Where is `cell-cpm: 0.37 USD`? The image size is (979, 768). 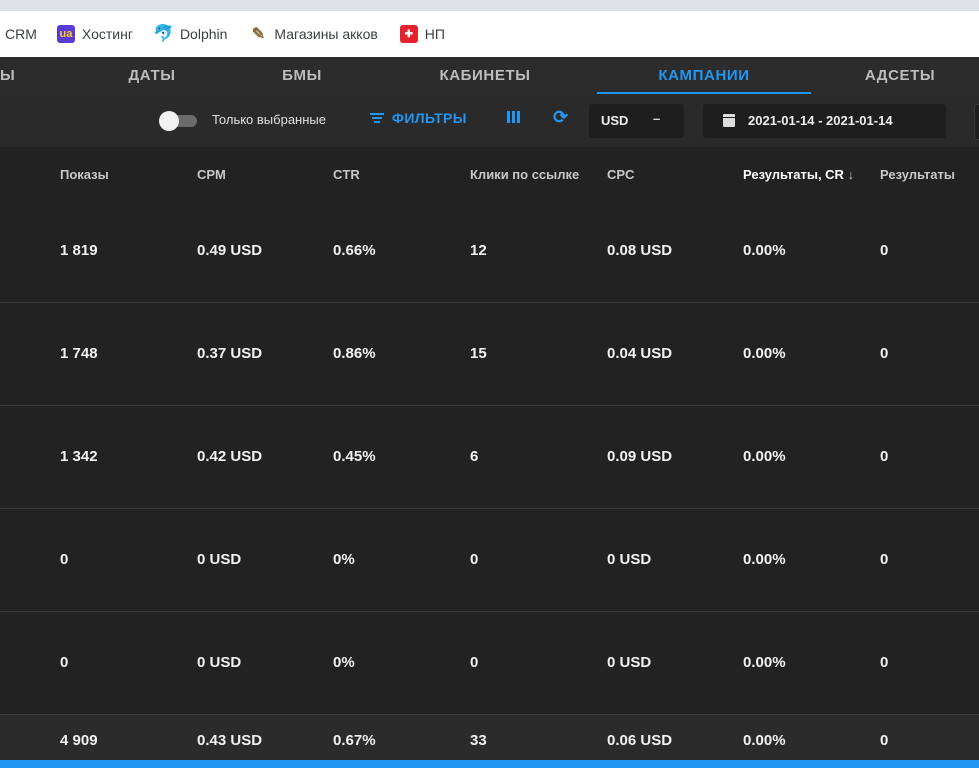 cell-cpm: 0.37 USD is located at coordinates (230, 353).